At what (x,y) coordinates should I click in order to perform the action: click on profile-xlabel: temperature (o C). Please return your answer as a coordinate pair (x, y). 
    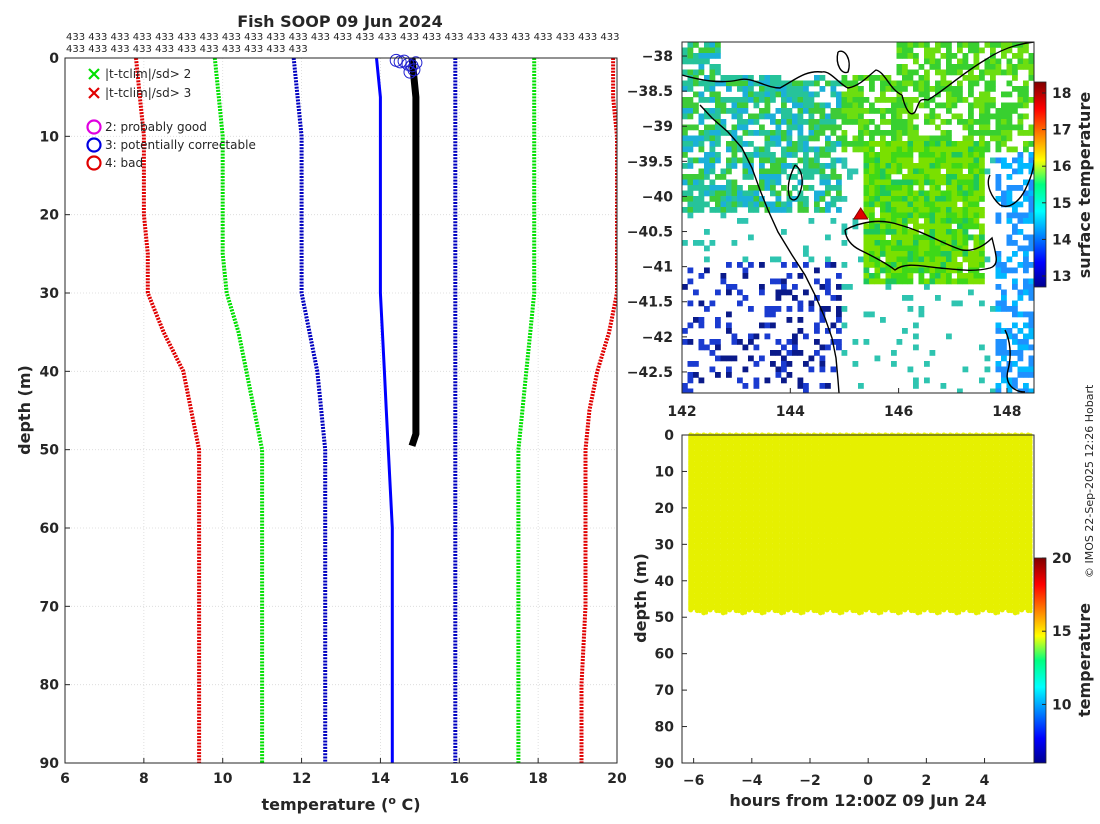
    Looking at the image, I should click on (340, 804).